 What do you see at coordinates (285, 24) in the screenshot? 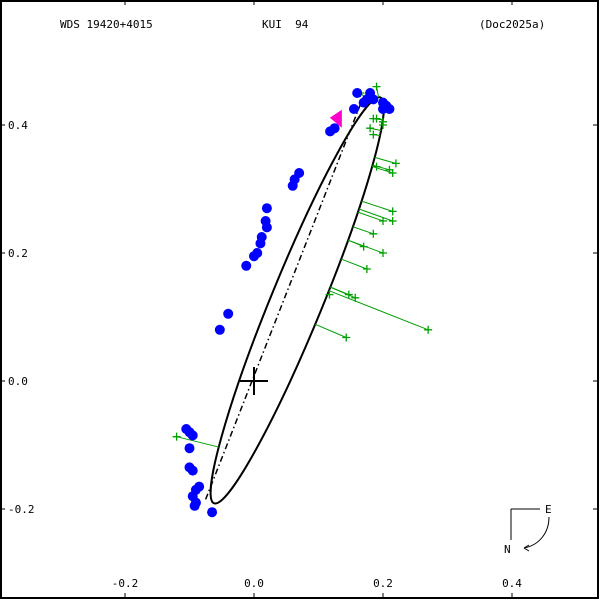
I see `discoverer-label: KUI 94` at bounding box center [285, 24].